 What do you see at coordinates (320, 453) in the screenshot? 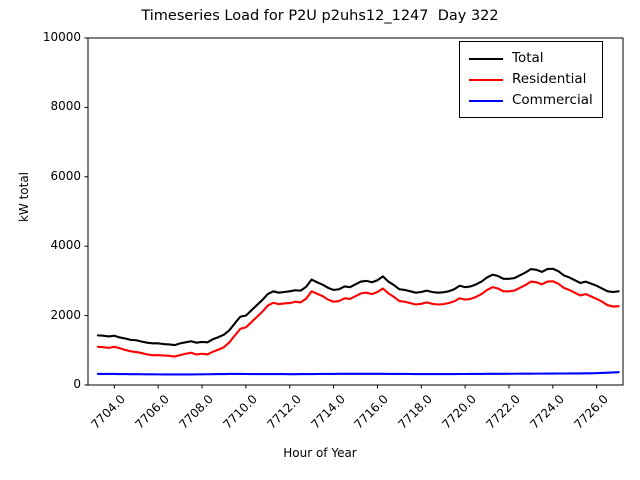
I see `x-axis-label: Hour of Year` at bounding box center [320, 453].